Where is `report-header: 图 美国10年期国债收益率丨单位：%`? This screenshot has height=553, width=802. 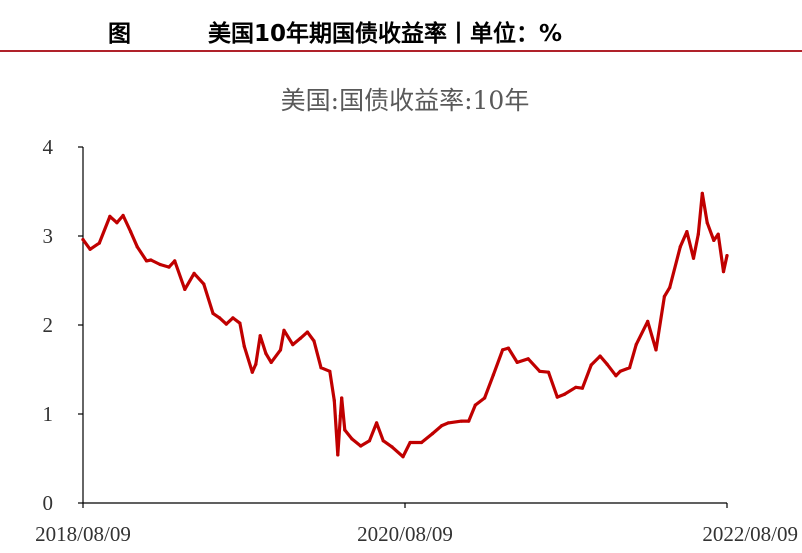
report-header: 图 美国10年期国债收益率丨单位：% is located at coordinates (401, 26).